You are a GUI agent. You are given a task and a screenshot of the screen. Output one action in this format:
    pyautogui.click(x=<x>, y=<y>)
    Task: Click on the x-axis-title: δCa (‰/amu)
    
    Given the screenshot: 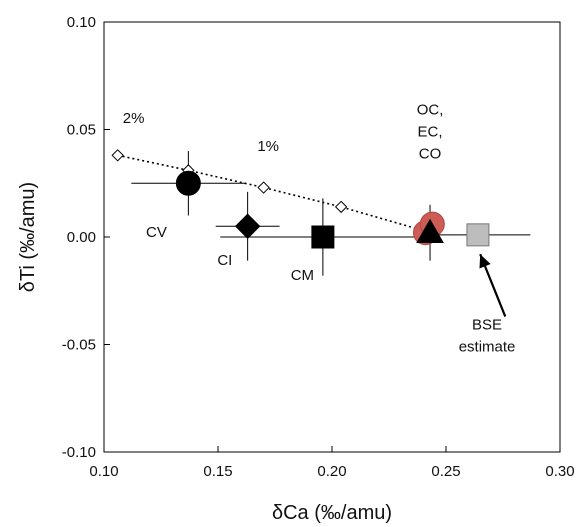 What is the action you would take?
    pyautogui.click(x=332, y=513)
    